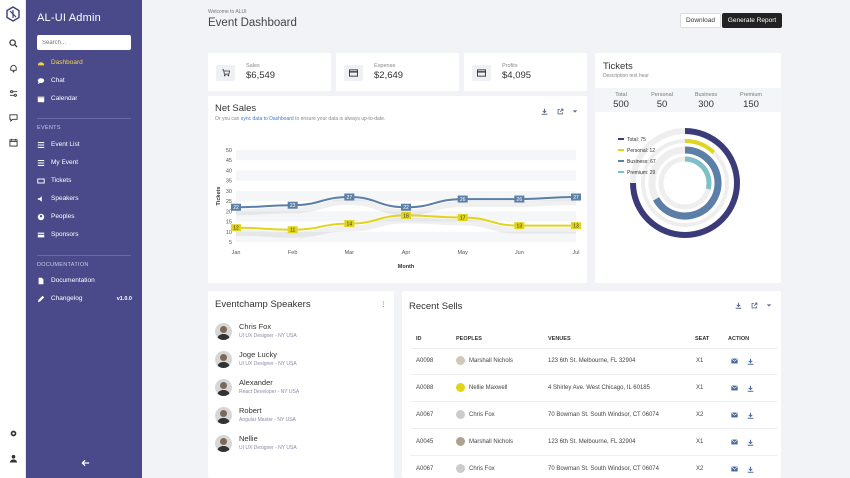  I want to click on sidebar-item-dashboard: Dashboard, so click(87, 63).